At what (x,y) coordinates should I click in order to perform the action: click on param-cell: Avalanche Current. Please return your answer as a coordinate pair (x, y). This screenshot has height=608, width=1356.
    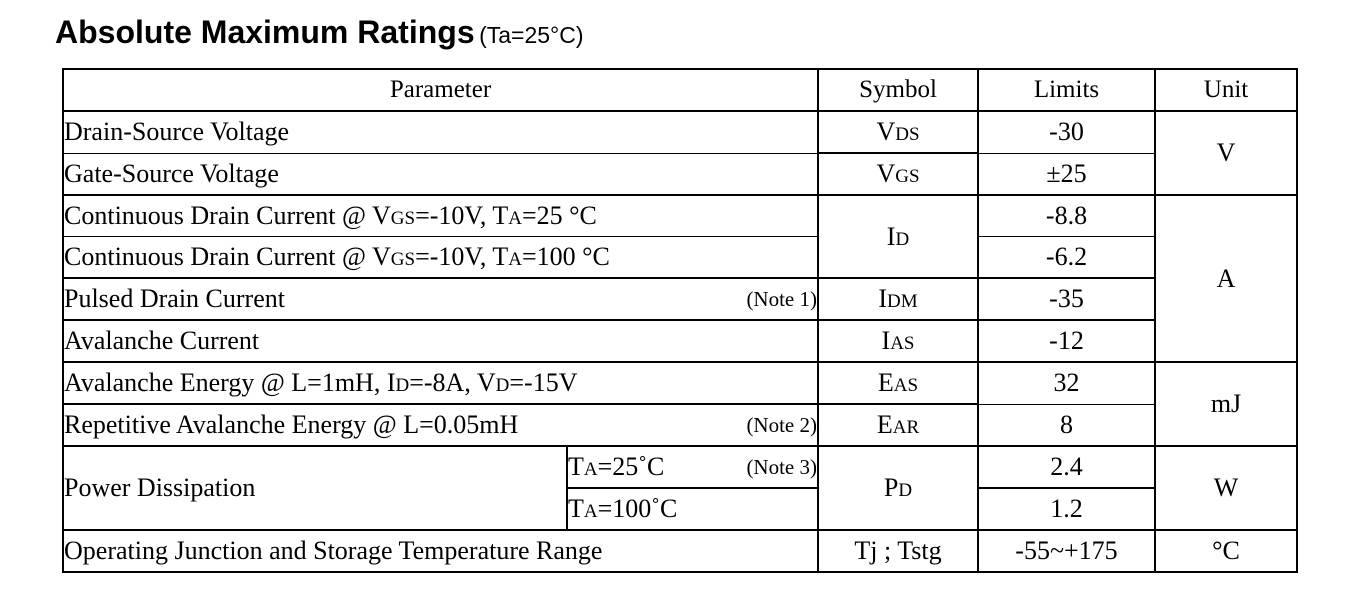
    Looking at the image, I should click on (440, 341).